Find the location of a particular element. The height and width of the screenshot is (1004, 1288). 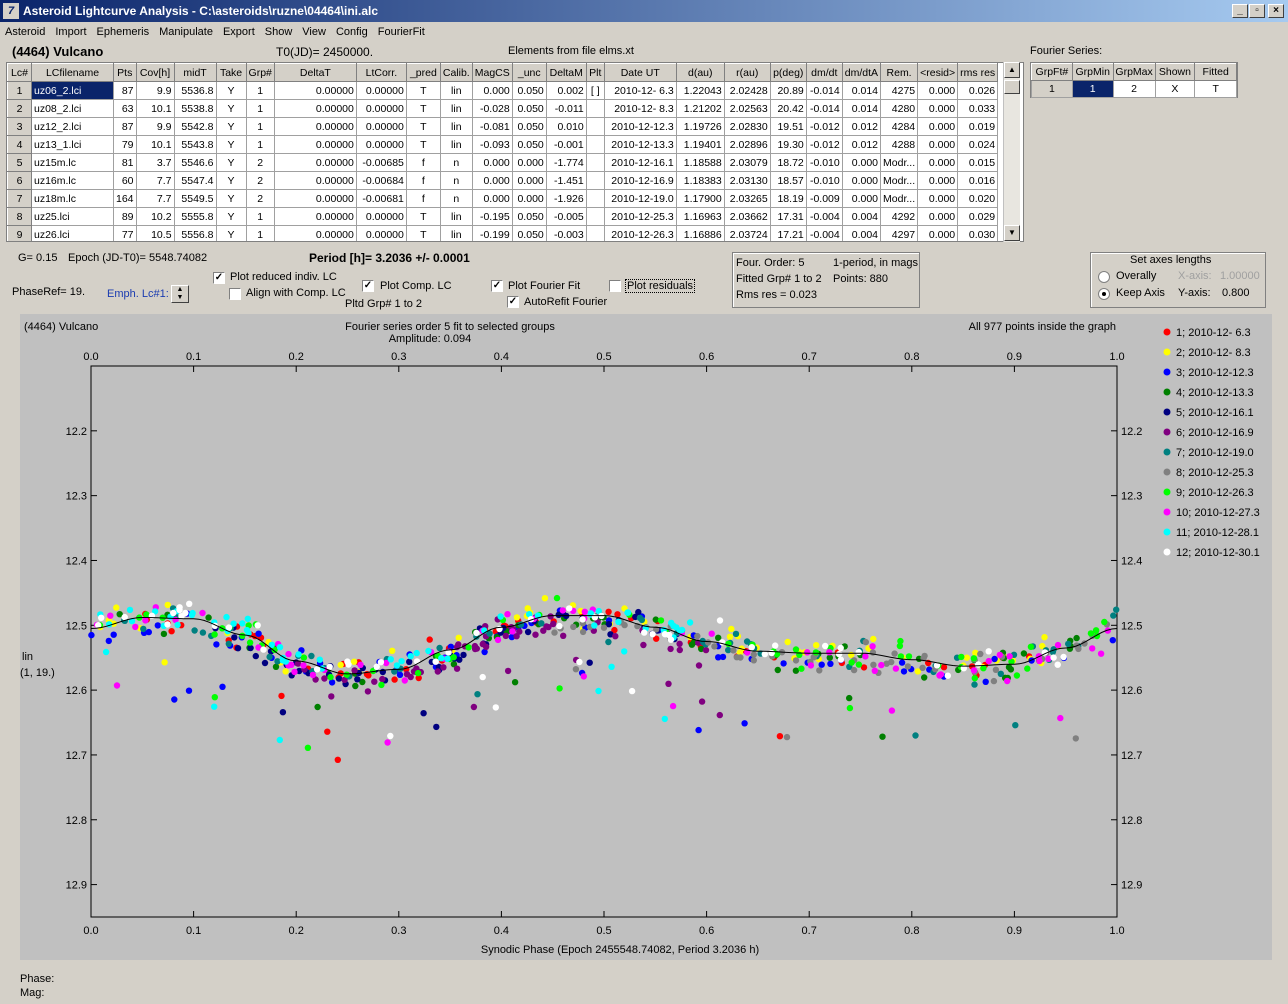

column-header: dm/dt is located at coordinates (824, 72).